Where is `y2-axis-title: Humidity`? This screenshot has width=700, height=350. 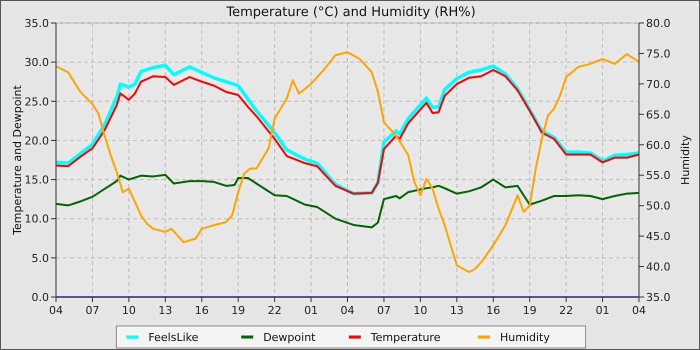 y2-axis-title: Humidity is located at coordinates (685, 159).